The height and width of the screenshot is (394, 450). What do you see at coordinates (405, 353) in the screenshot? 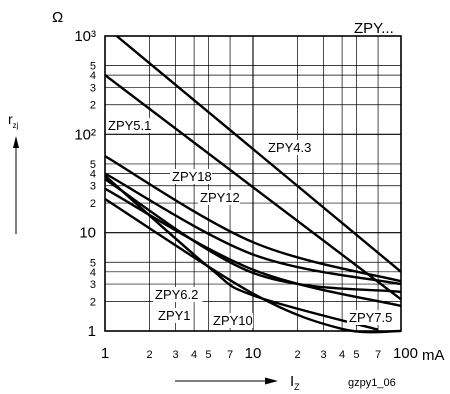
I see `x-tick-label: 100` at bounding box center [405, 353].